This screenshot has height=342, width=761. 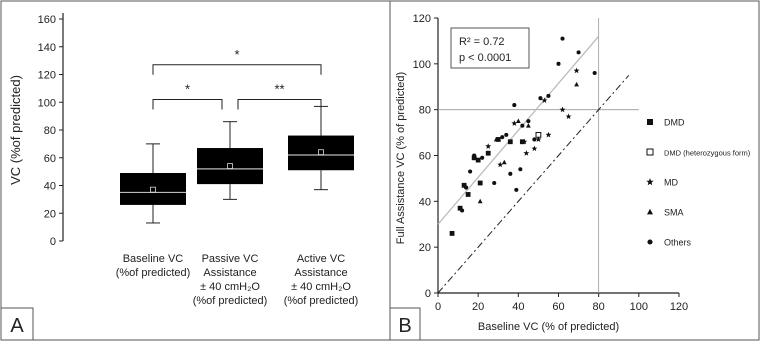 What do you see at coordinates (650, 122) in the screenshot?
I see `legend-marker-square` at bounding box center [650, 122].